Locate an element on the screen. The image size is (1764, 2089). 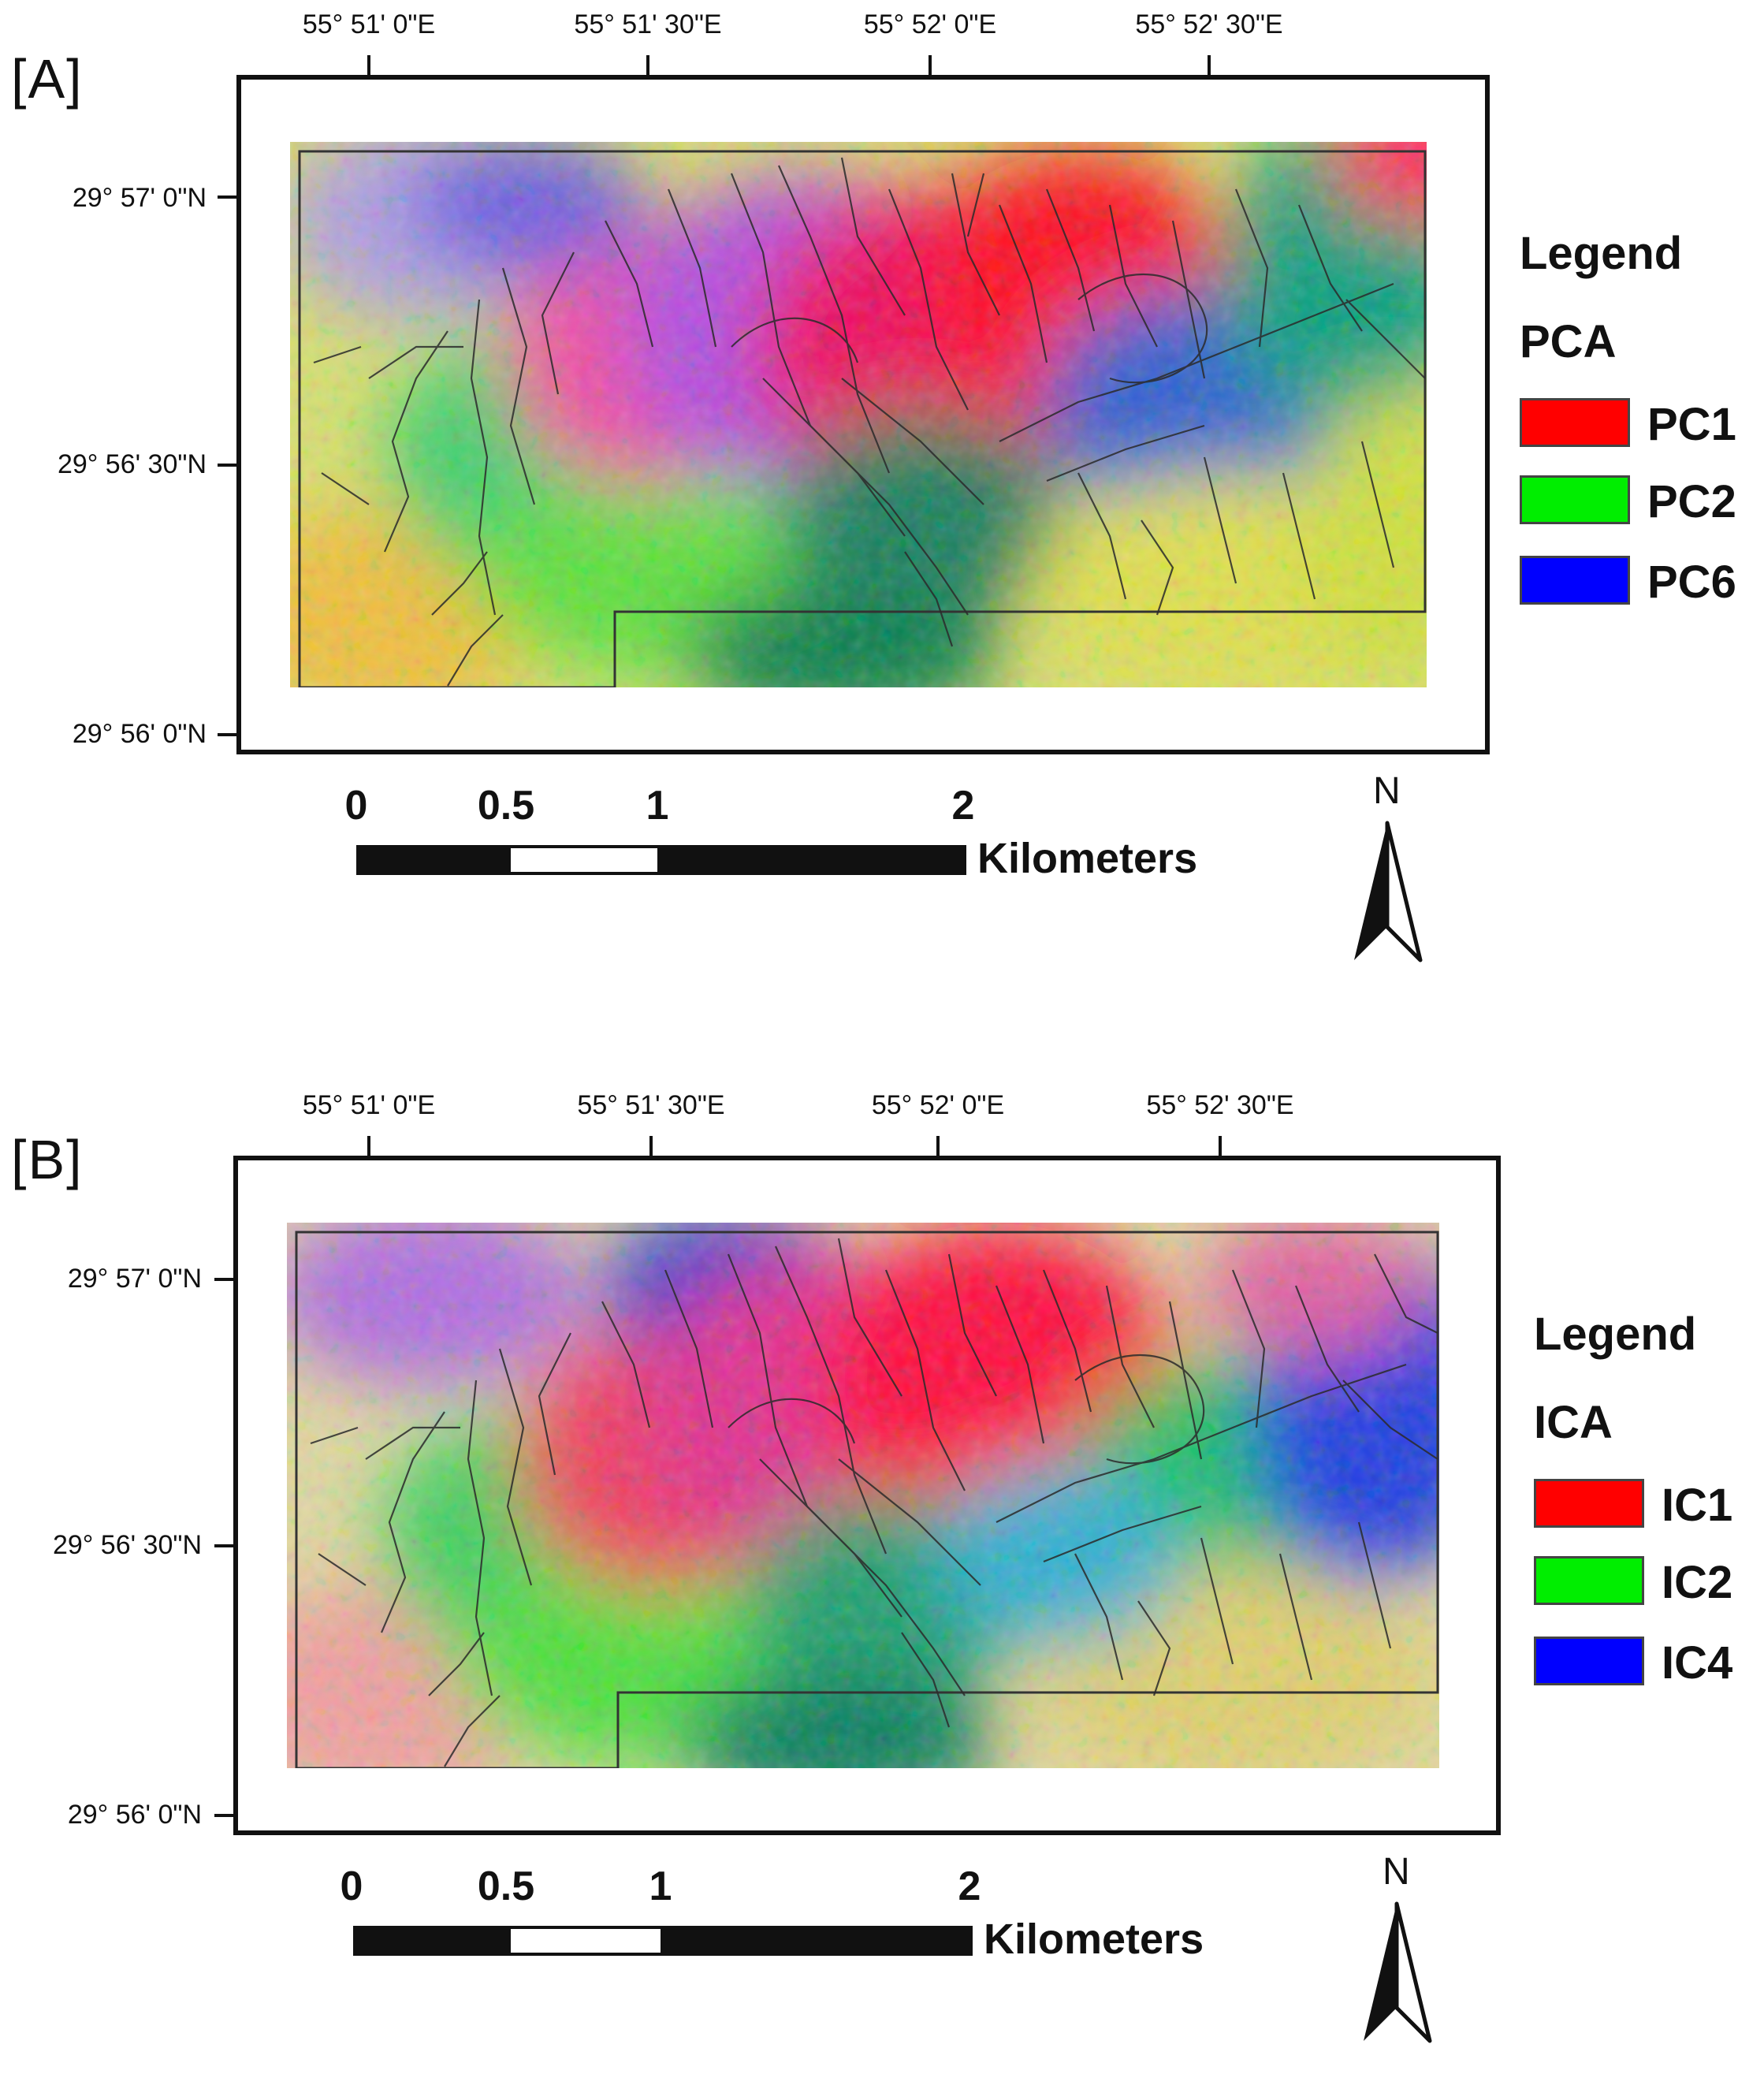
legend-item-label: PC1 is located at coordinates (1691, 424).